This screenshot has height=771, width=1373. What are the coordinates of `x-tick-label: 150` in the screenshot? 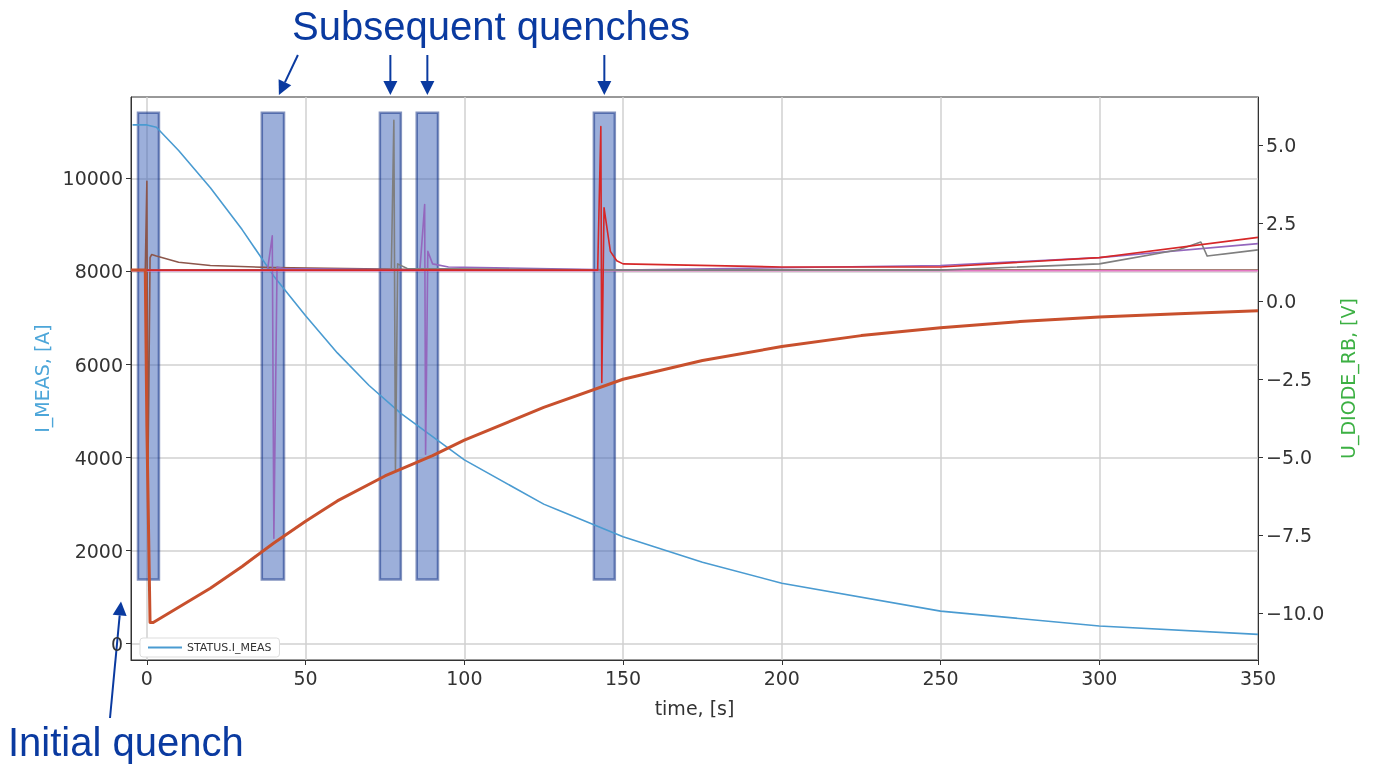 It's located at (623, 677).